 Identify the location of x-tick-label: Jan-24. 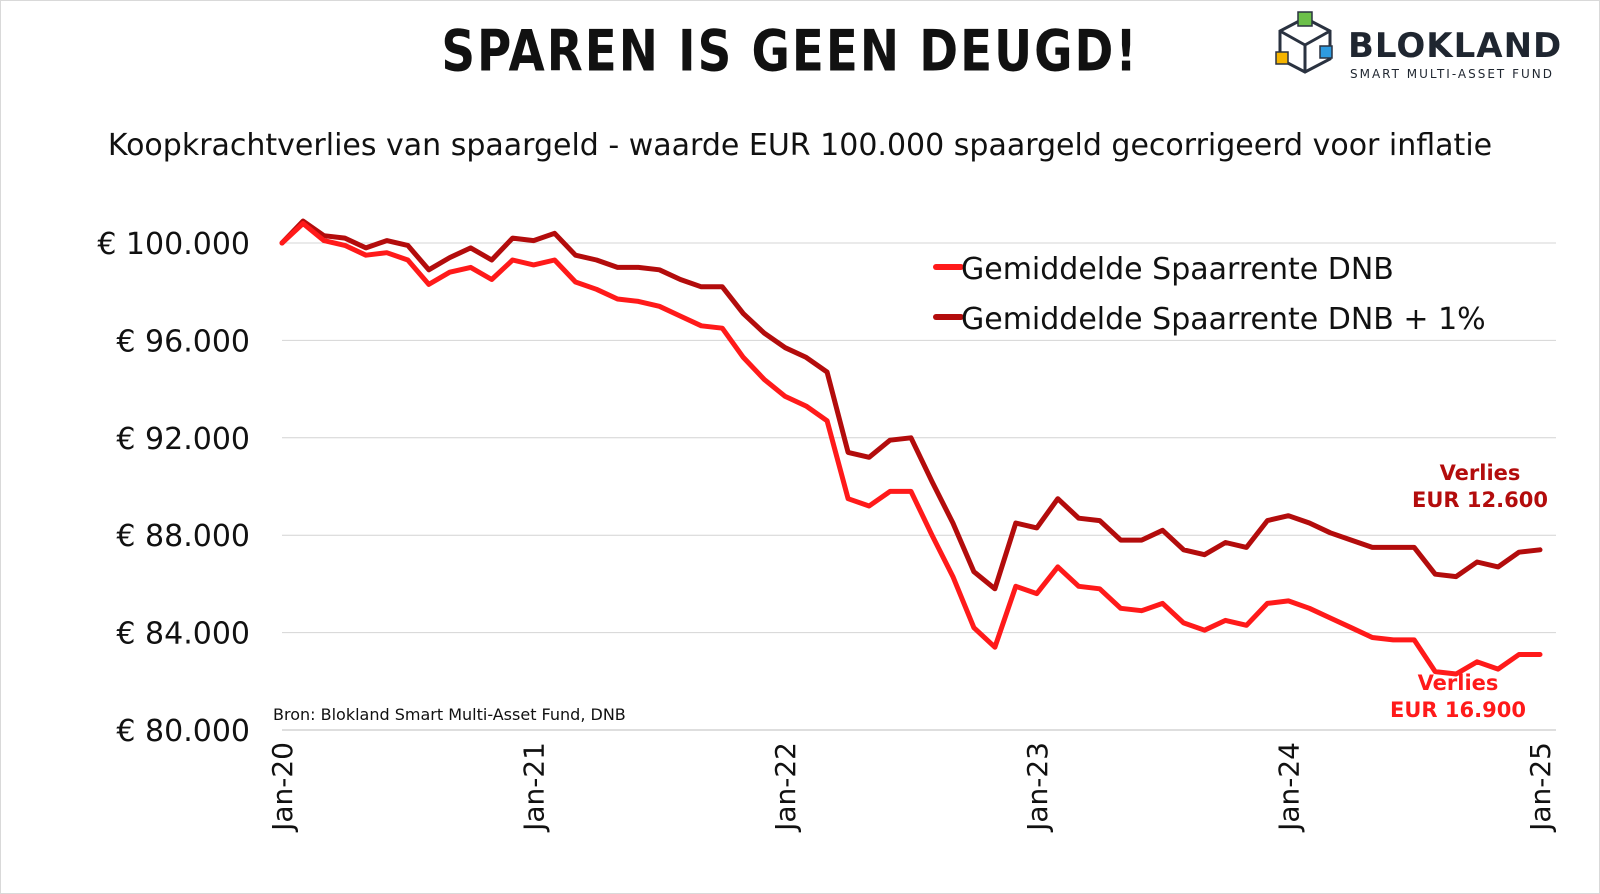
(1288, 787).